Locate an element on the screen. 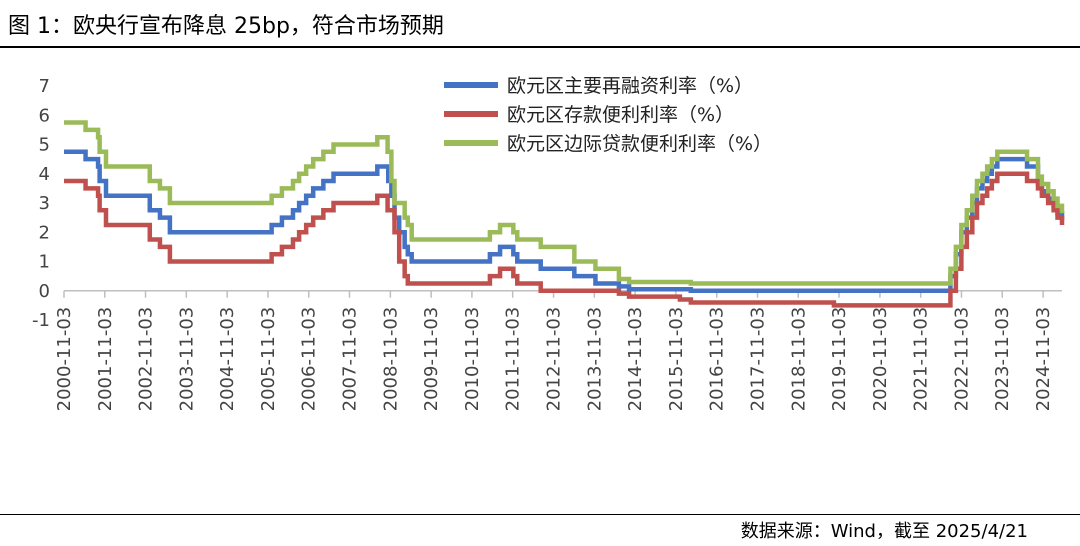  x-tick-label: 2012-11-03 is located at coordinates (554, 359).